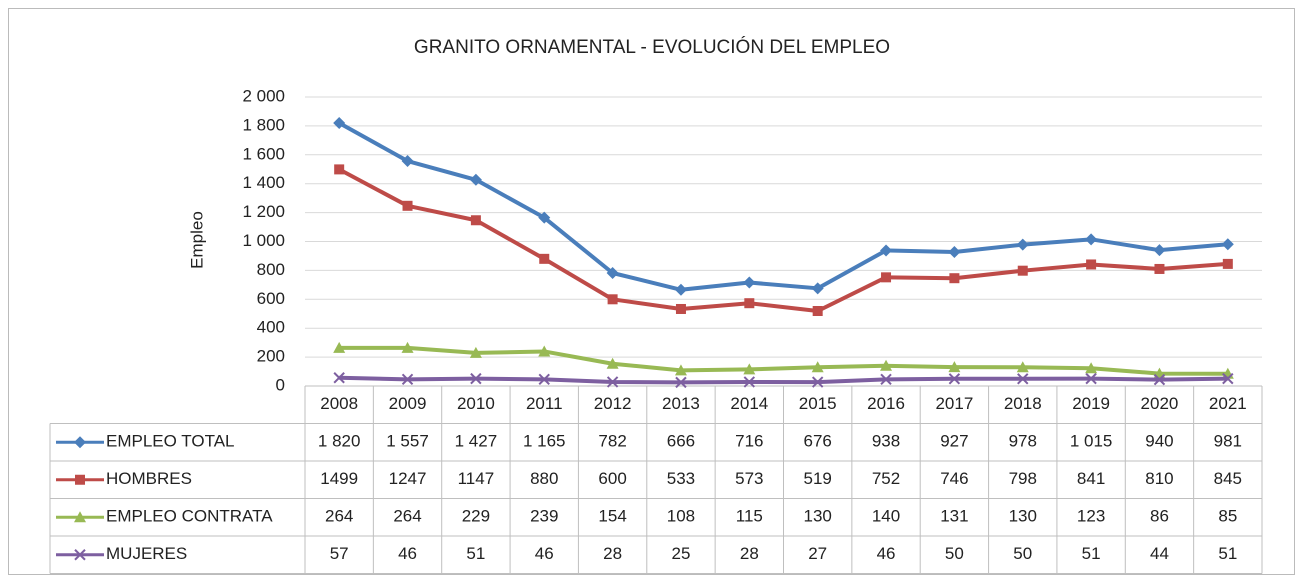 Image resolution: width=1303 pixels, height=586 pixels. Describe the element at coordinates (886, 441) in the screenshot. I see `table-cell: 938` at that location.